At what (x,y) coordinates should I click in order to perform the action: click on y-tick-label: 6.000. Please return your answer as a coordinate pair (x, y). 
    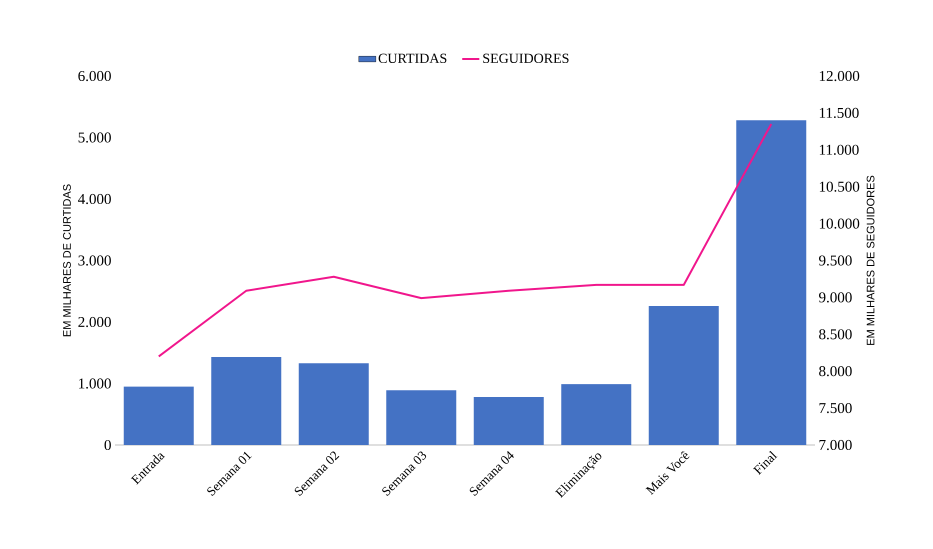
    Looking at the image, I should click on (94, 76).